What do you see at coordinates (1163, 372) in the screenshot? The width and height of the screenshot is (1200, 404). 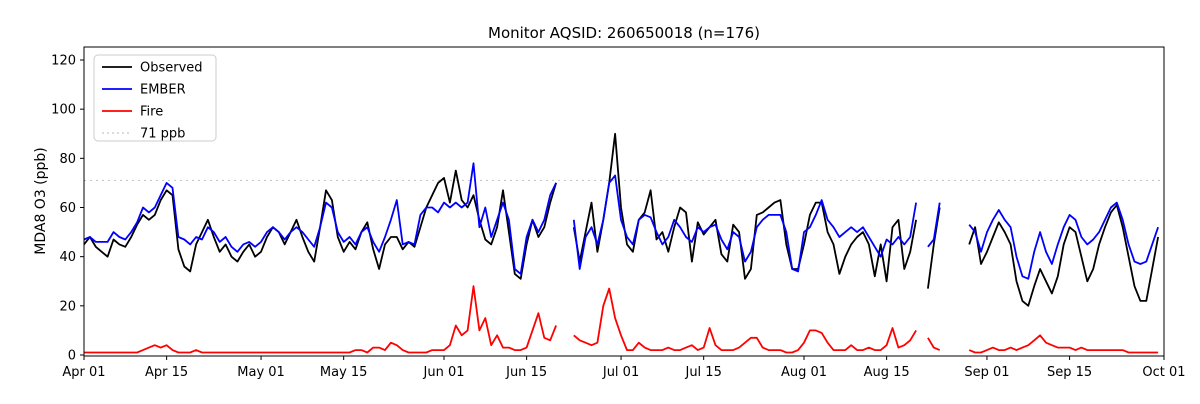 I see `x-tick-label: Oct 01` at bounding box center [1163, 372].